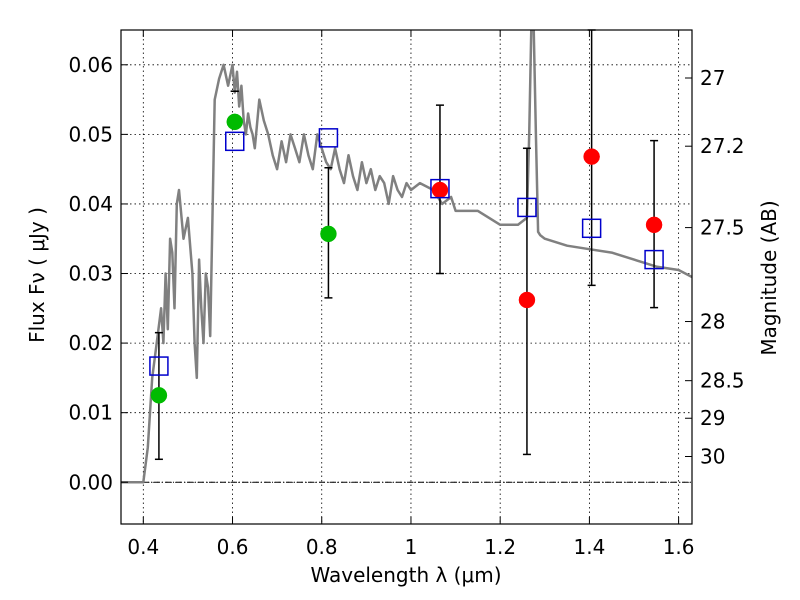  What do you see at coordinates (90, 204) in the screenshot?
I see `y-tick-label: 0.04` at bounding box center [90, 204].